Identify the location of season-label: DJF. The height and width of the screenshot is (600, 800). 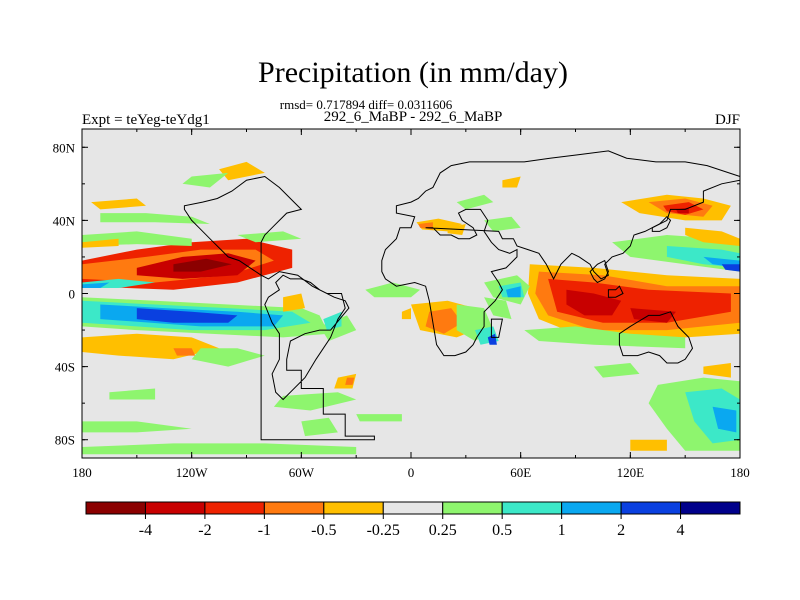
(727, 120).